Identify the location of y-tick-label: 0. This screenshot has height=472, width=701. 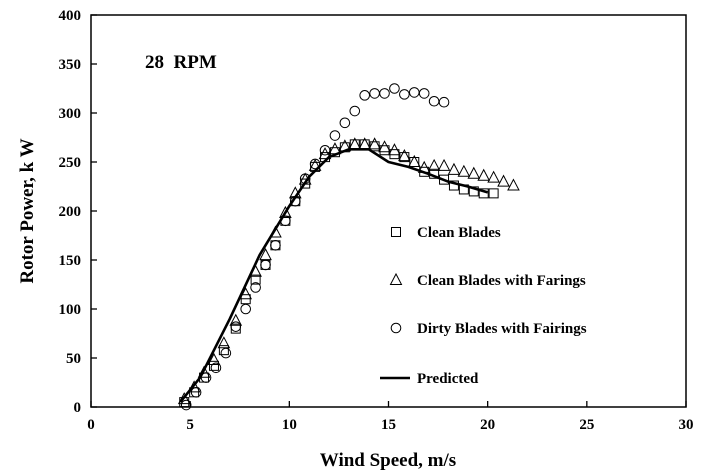
(78, 408).